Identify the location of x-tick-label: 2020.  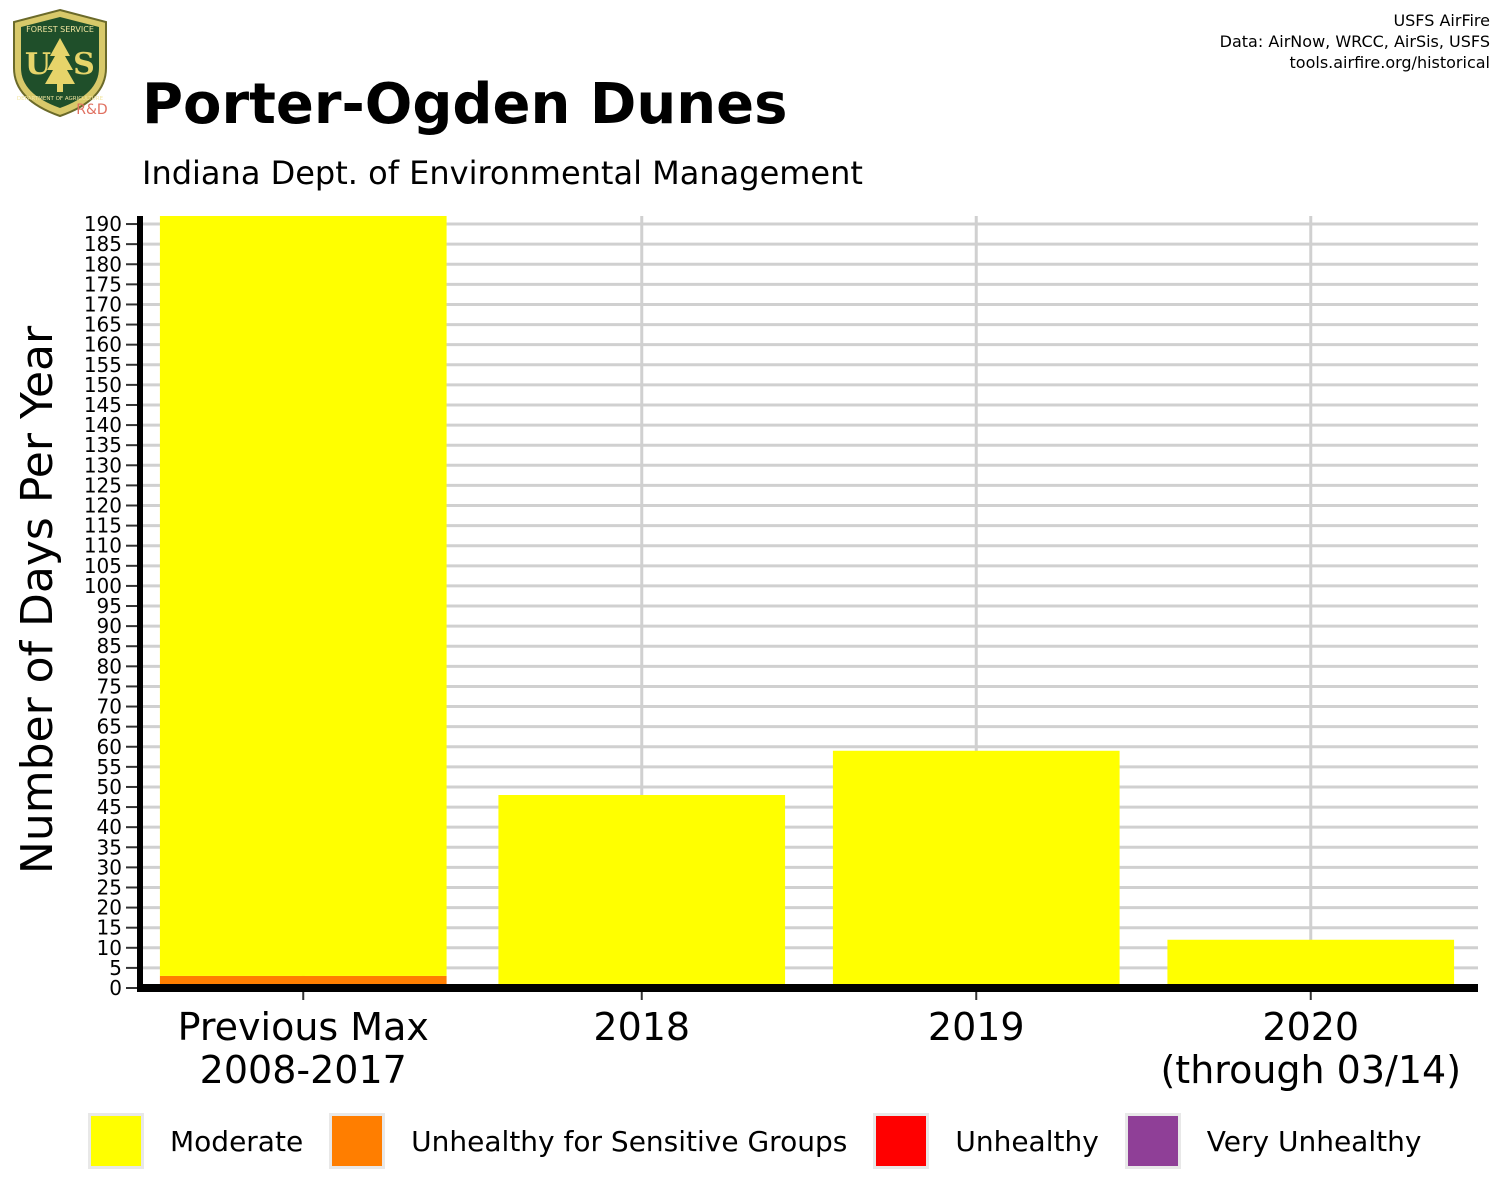
(1310, 1027).